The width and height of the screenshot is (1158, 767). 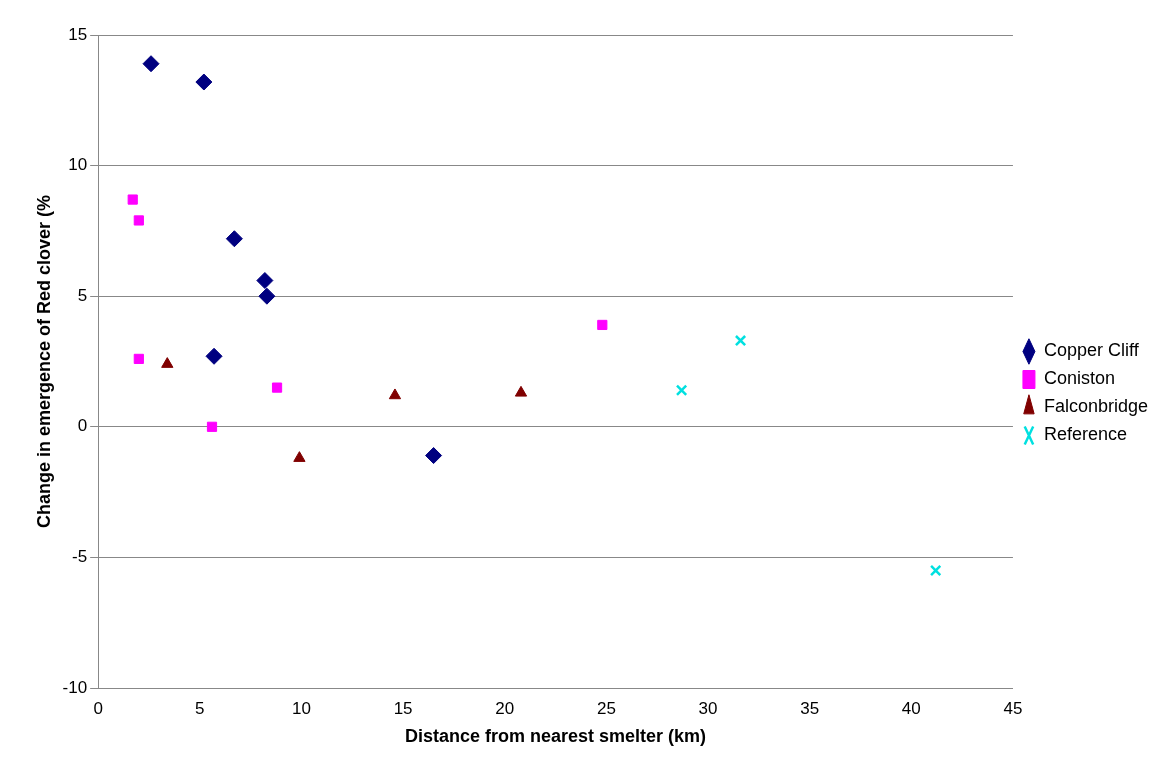 What do you see at coordinates (82, 295) in the screenshot?
I see `y-tick-label: 5` at bounding box center [82, 295].